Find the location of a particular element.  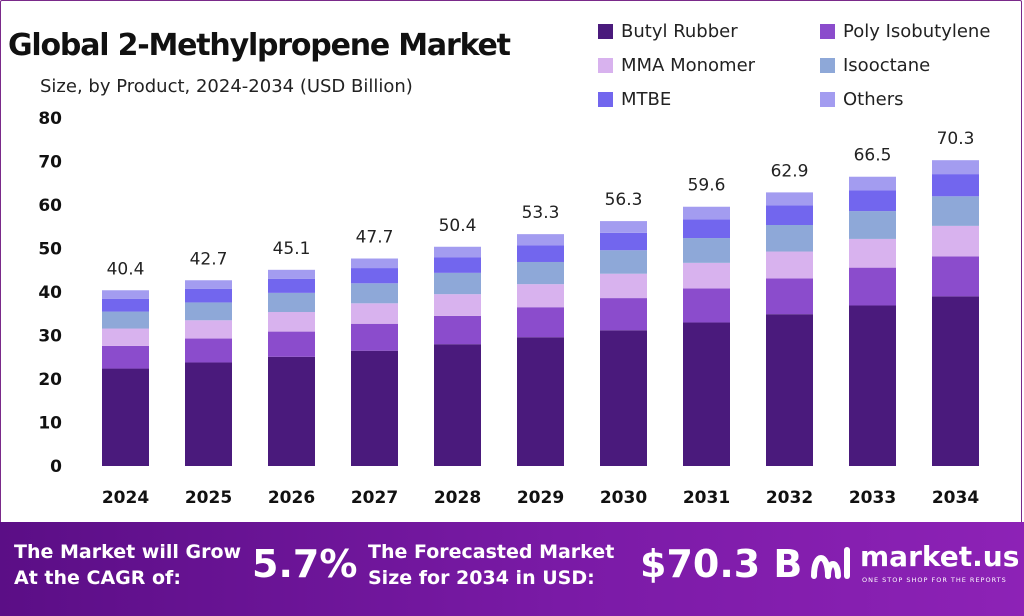

bar-total-label: 47.7 is located at coordinates (375, 238).